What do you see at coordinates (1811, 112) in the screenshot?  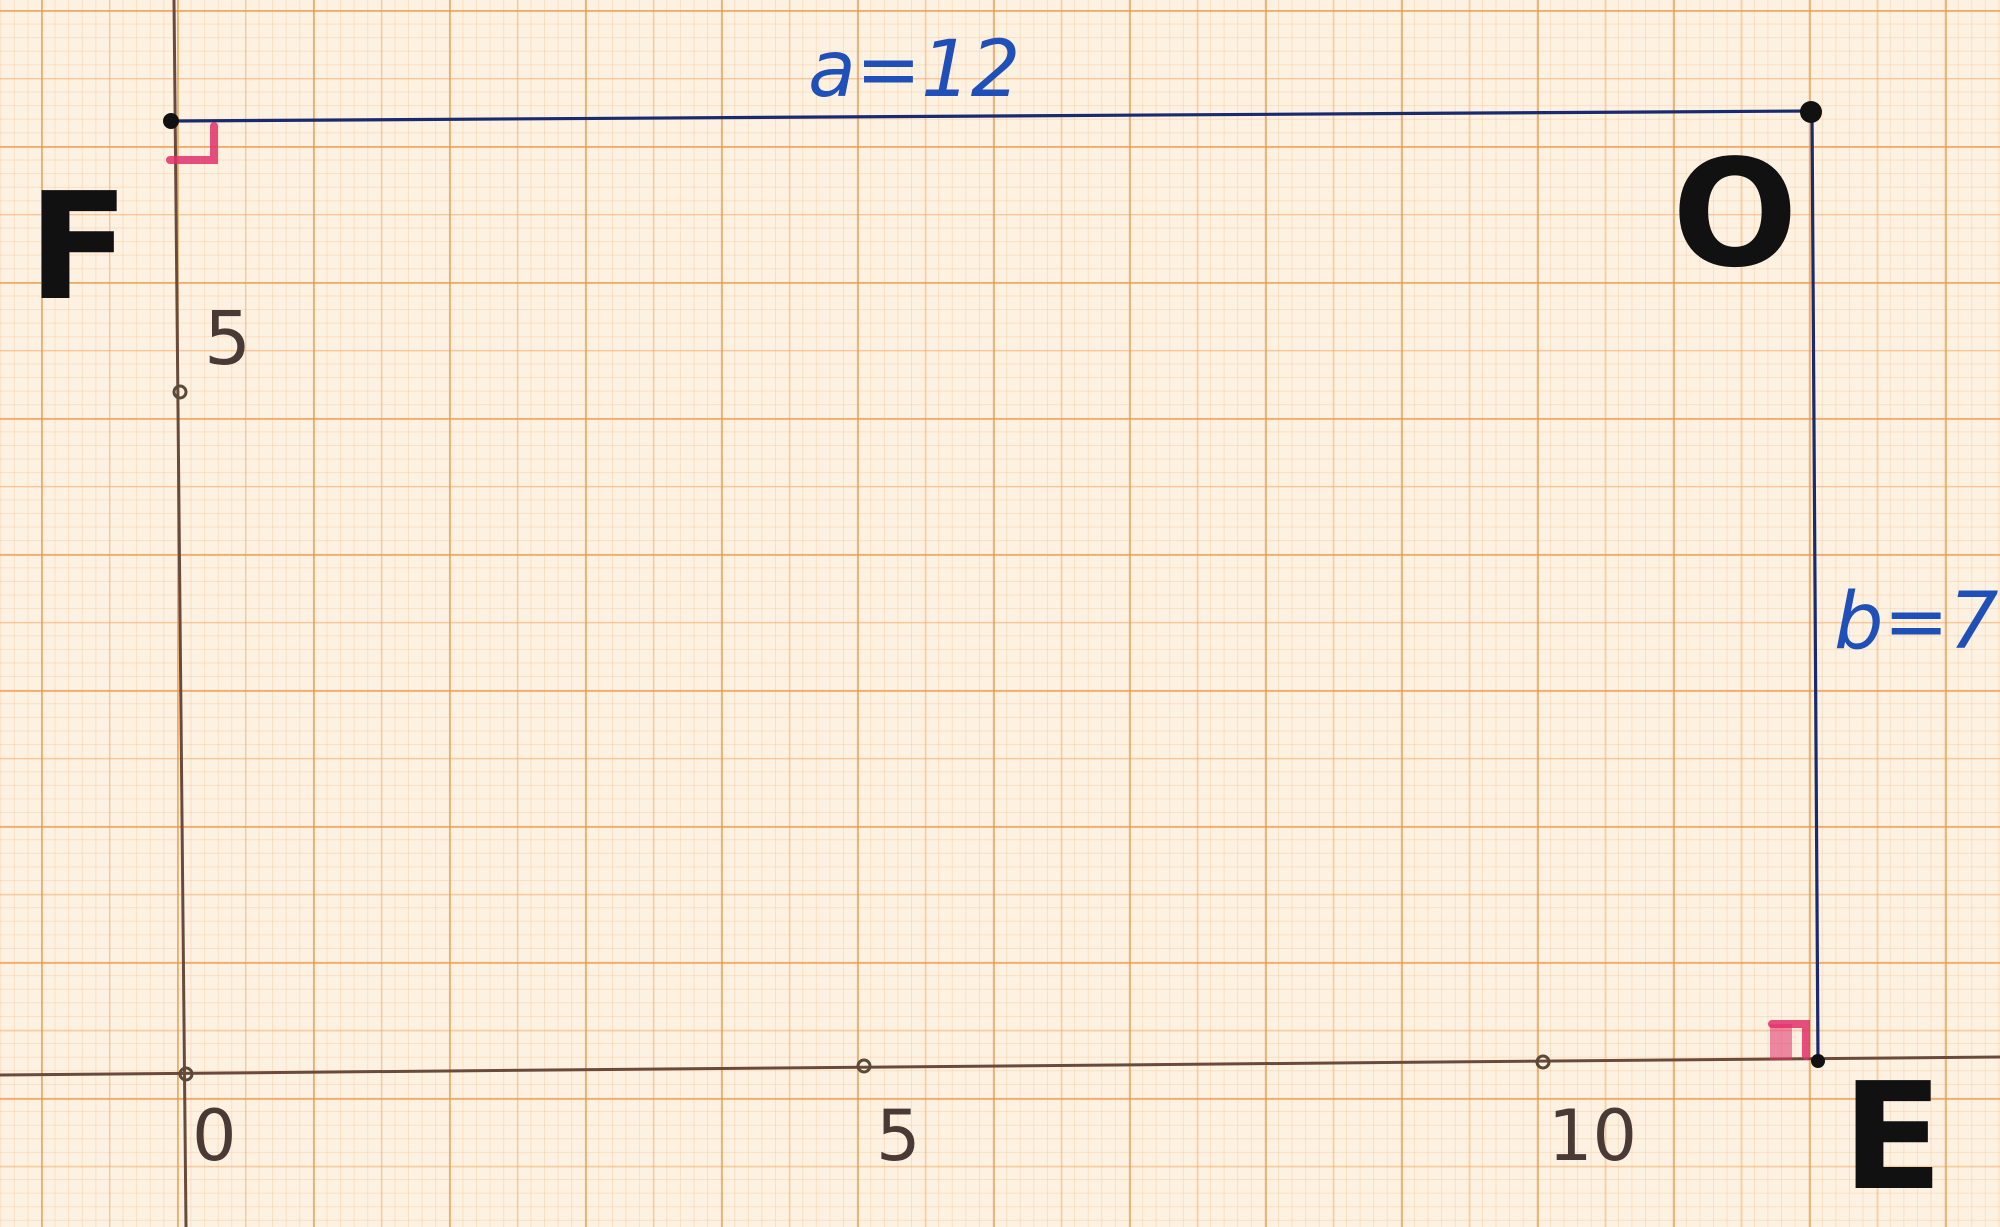 I see `vertex-o` at bounding box center [1811, 112].